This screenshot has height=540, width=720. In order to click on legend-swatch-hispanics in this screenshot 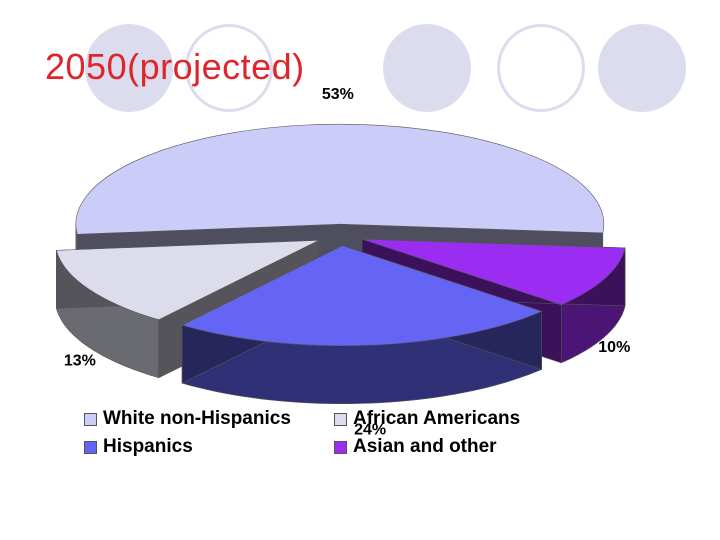, I will do `click(90, 447)`.